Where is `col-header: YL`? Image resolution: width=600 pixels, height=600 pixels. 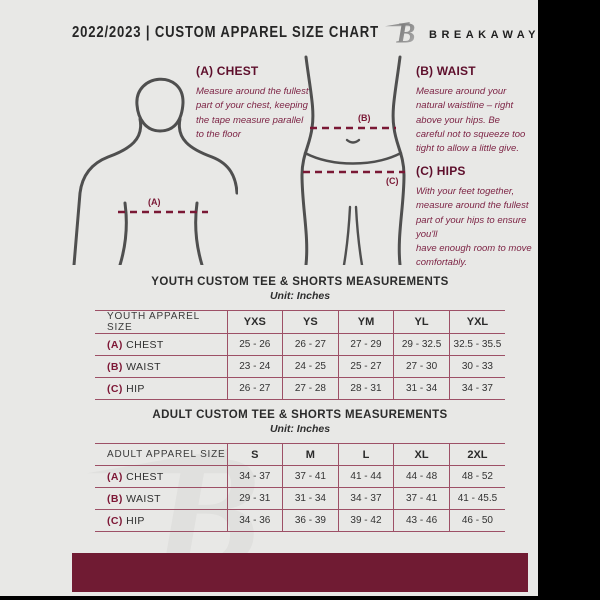 col-header: YL is located at coordinates (421, 322).